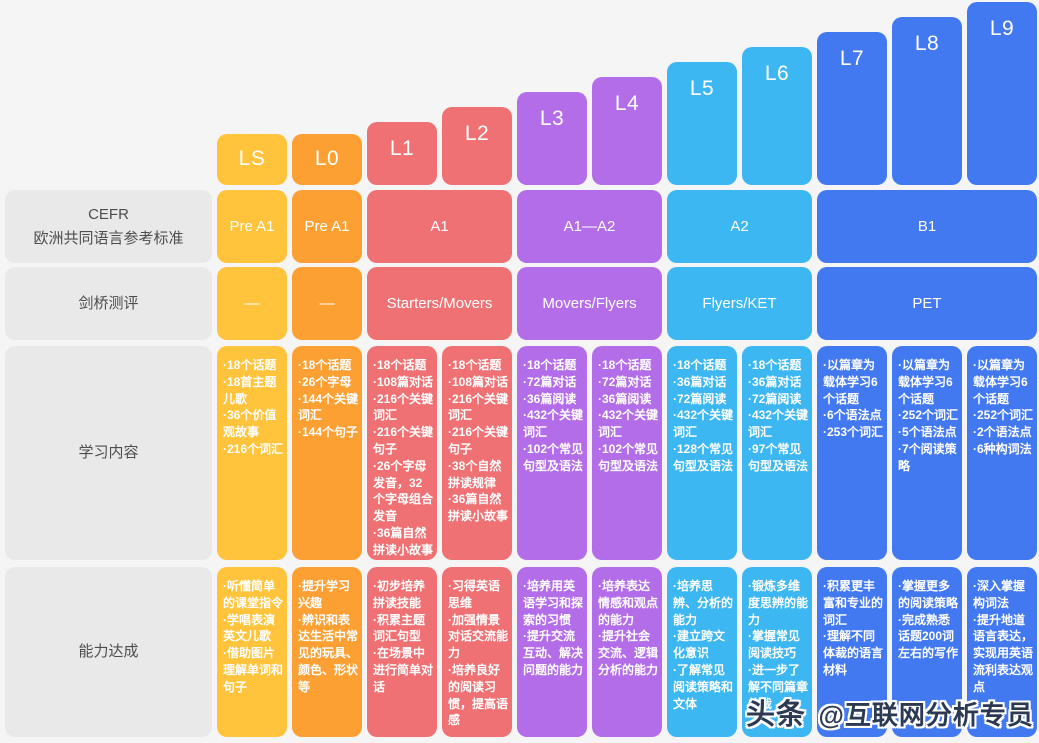 The image size is (1039, 743). I want to click on content-cell-l0: ·18个话题 ·26个字母 ·144个关键词汇 ·144个句子, so click(327, 453).